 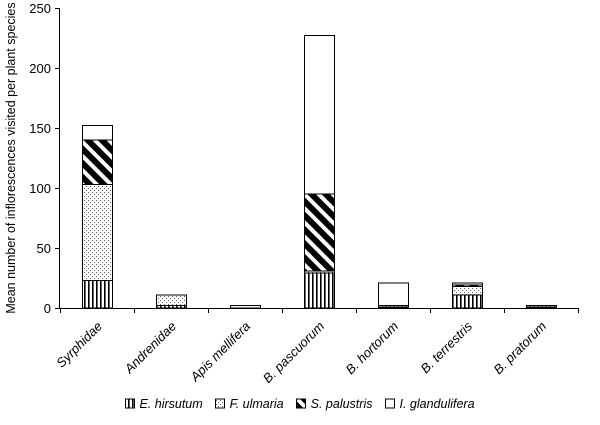 I want to click on legend-label: S. palustris, so click(x=342, y=404).